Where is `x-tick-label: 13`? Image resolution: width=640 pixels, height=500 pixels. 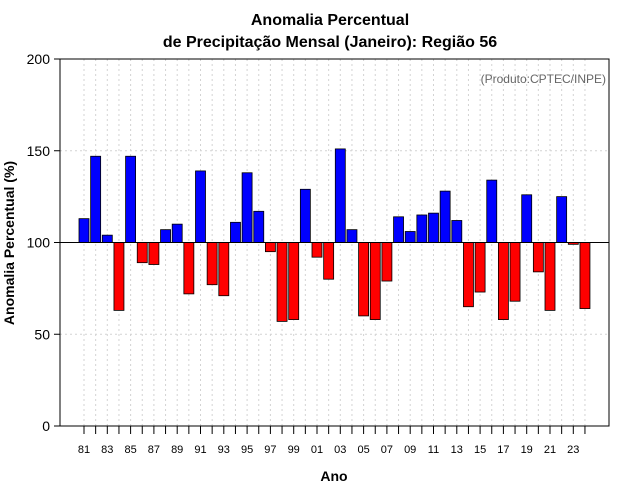 x-tick-label: 13 is located at coordinates (457, 450).